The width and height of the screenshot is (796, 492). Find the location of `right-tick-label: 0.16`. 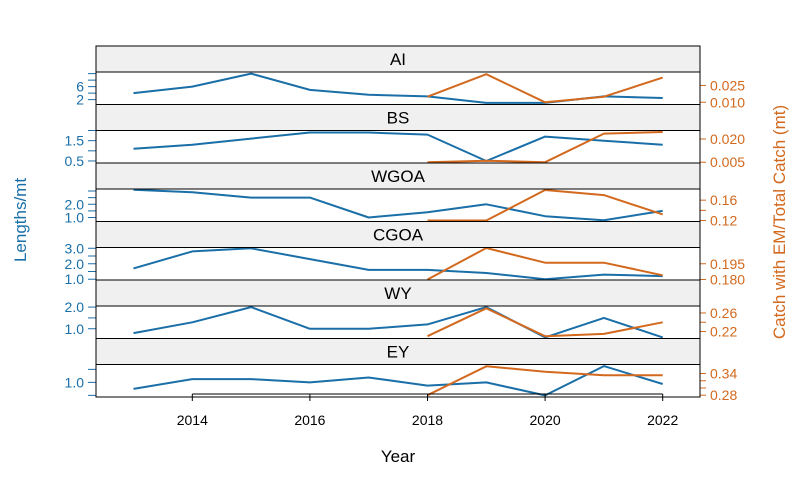

right-tick-label: 0.16 is located at coordinates (723, 200).